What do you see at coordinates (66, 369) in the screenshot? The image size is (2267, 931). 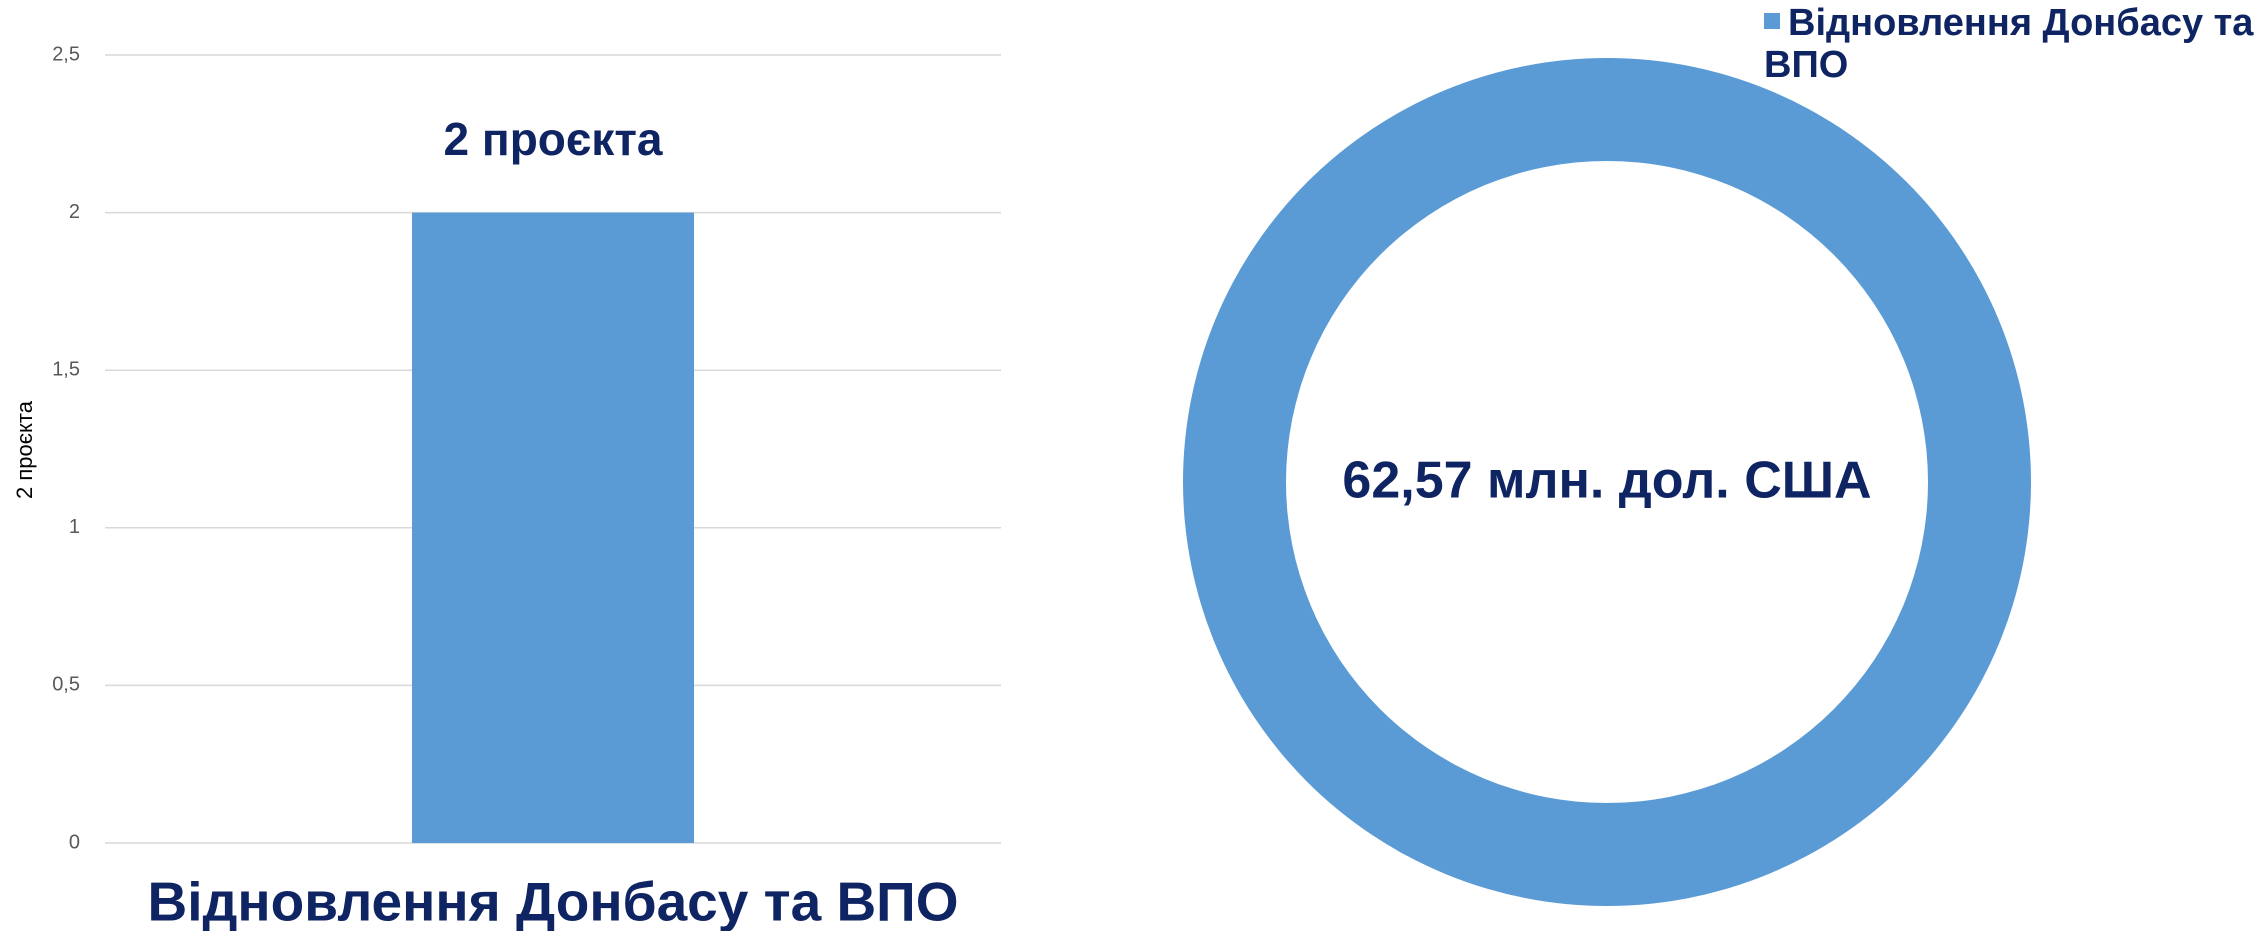 I see `y-tick-label: 1,5` at bounding box center [66, 369].